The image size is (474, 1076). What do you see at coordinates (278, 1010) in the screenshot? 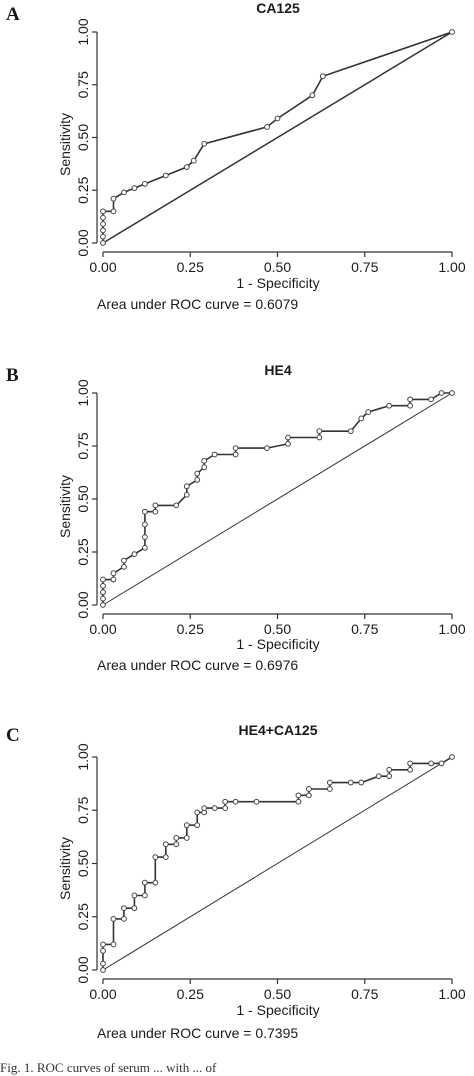
I see `x-axis-label-c: 1 - Specificity` at bounding box center [278, 1010].